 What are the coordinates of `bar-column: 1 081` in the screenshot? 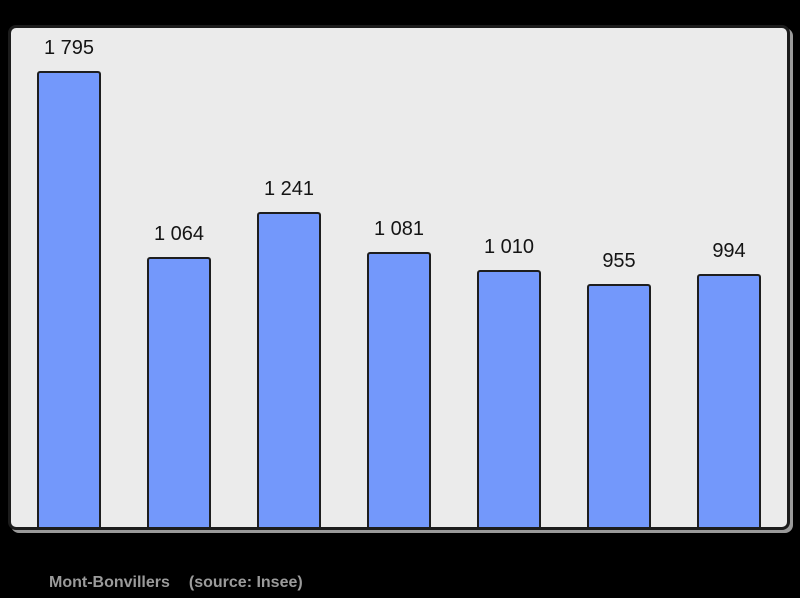 It's located at (399, 373).